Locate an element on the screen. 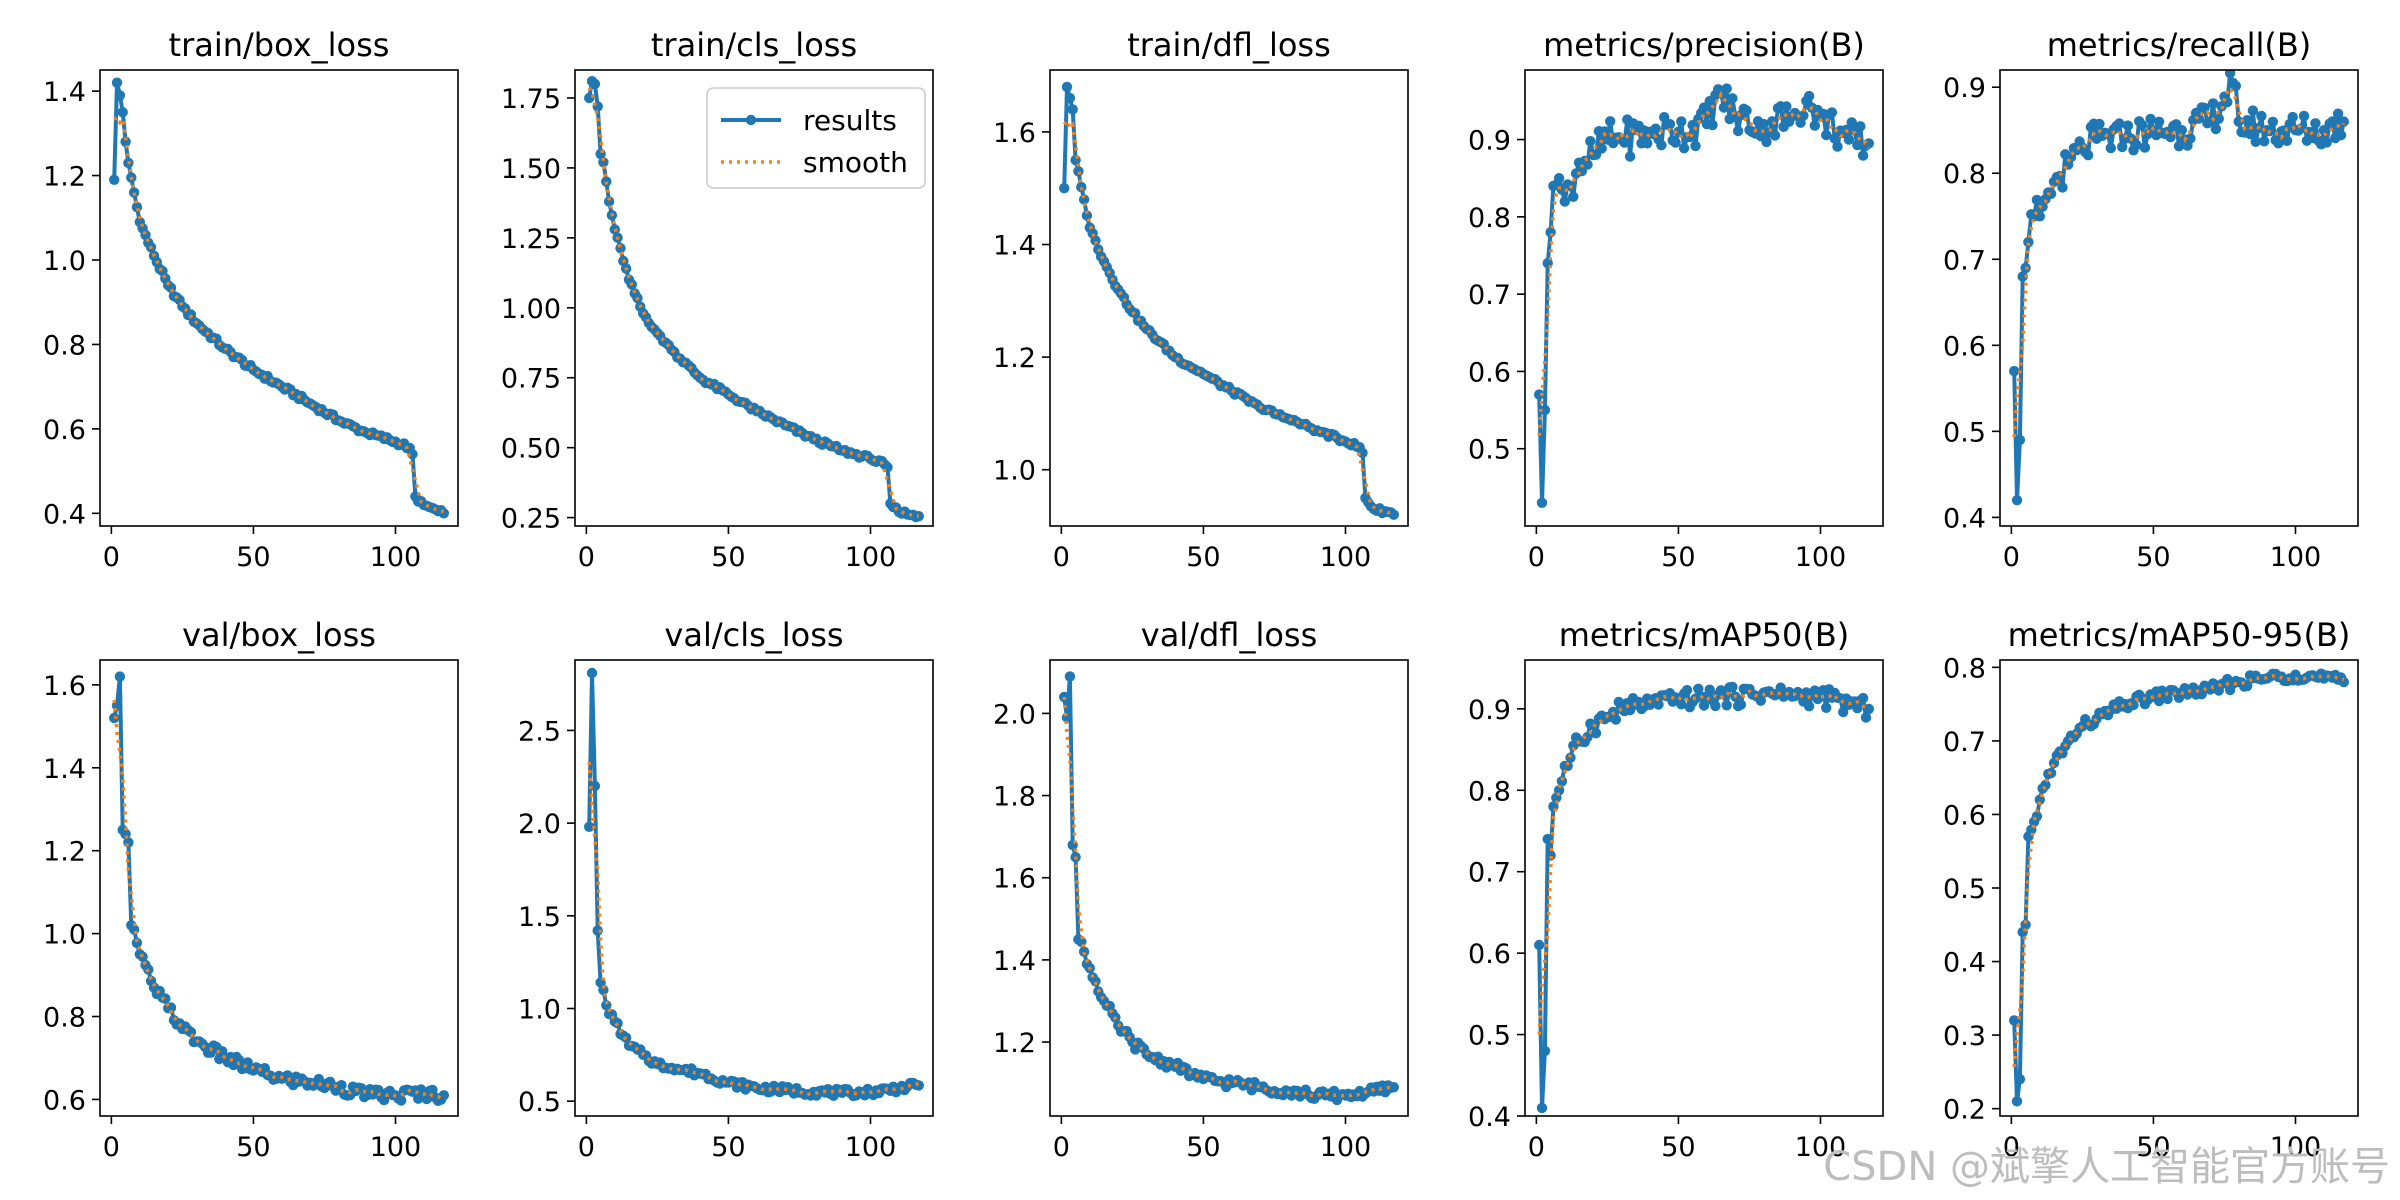 The image size is (2400, 1200). subplot-title: metrics/mAP50-95(B) is located at coordinates (2179, 635).